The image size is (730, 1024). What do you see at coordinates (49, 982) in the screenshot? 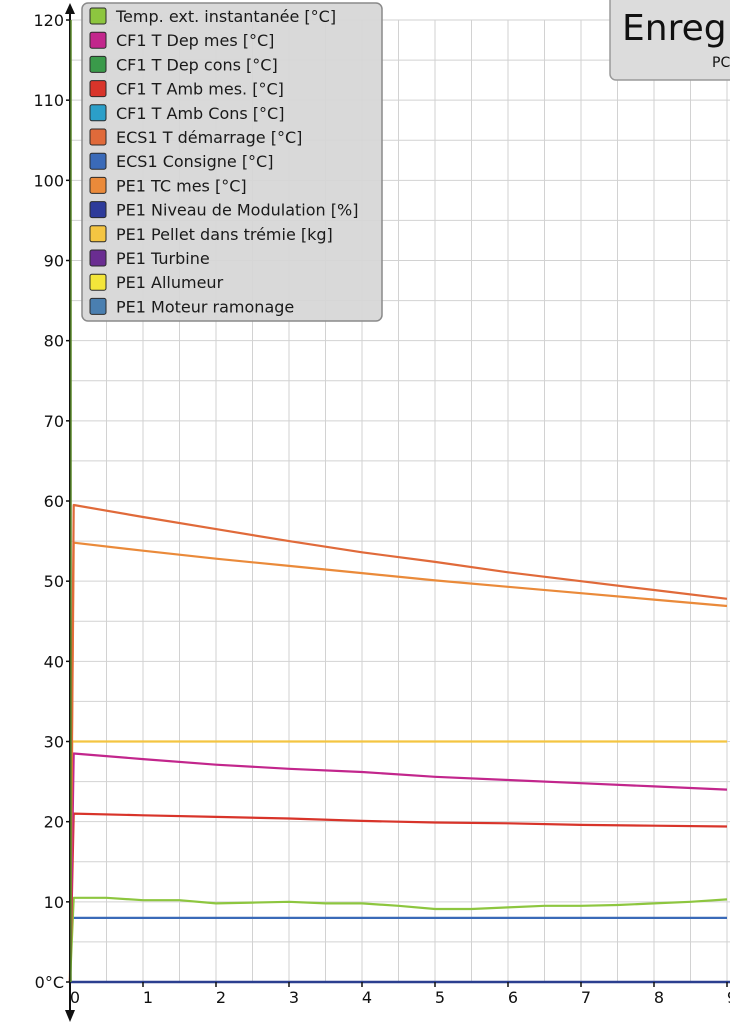
I see `y-tick-label: 0°C` at bounding box center [49, 982].